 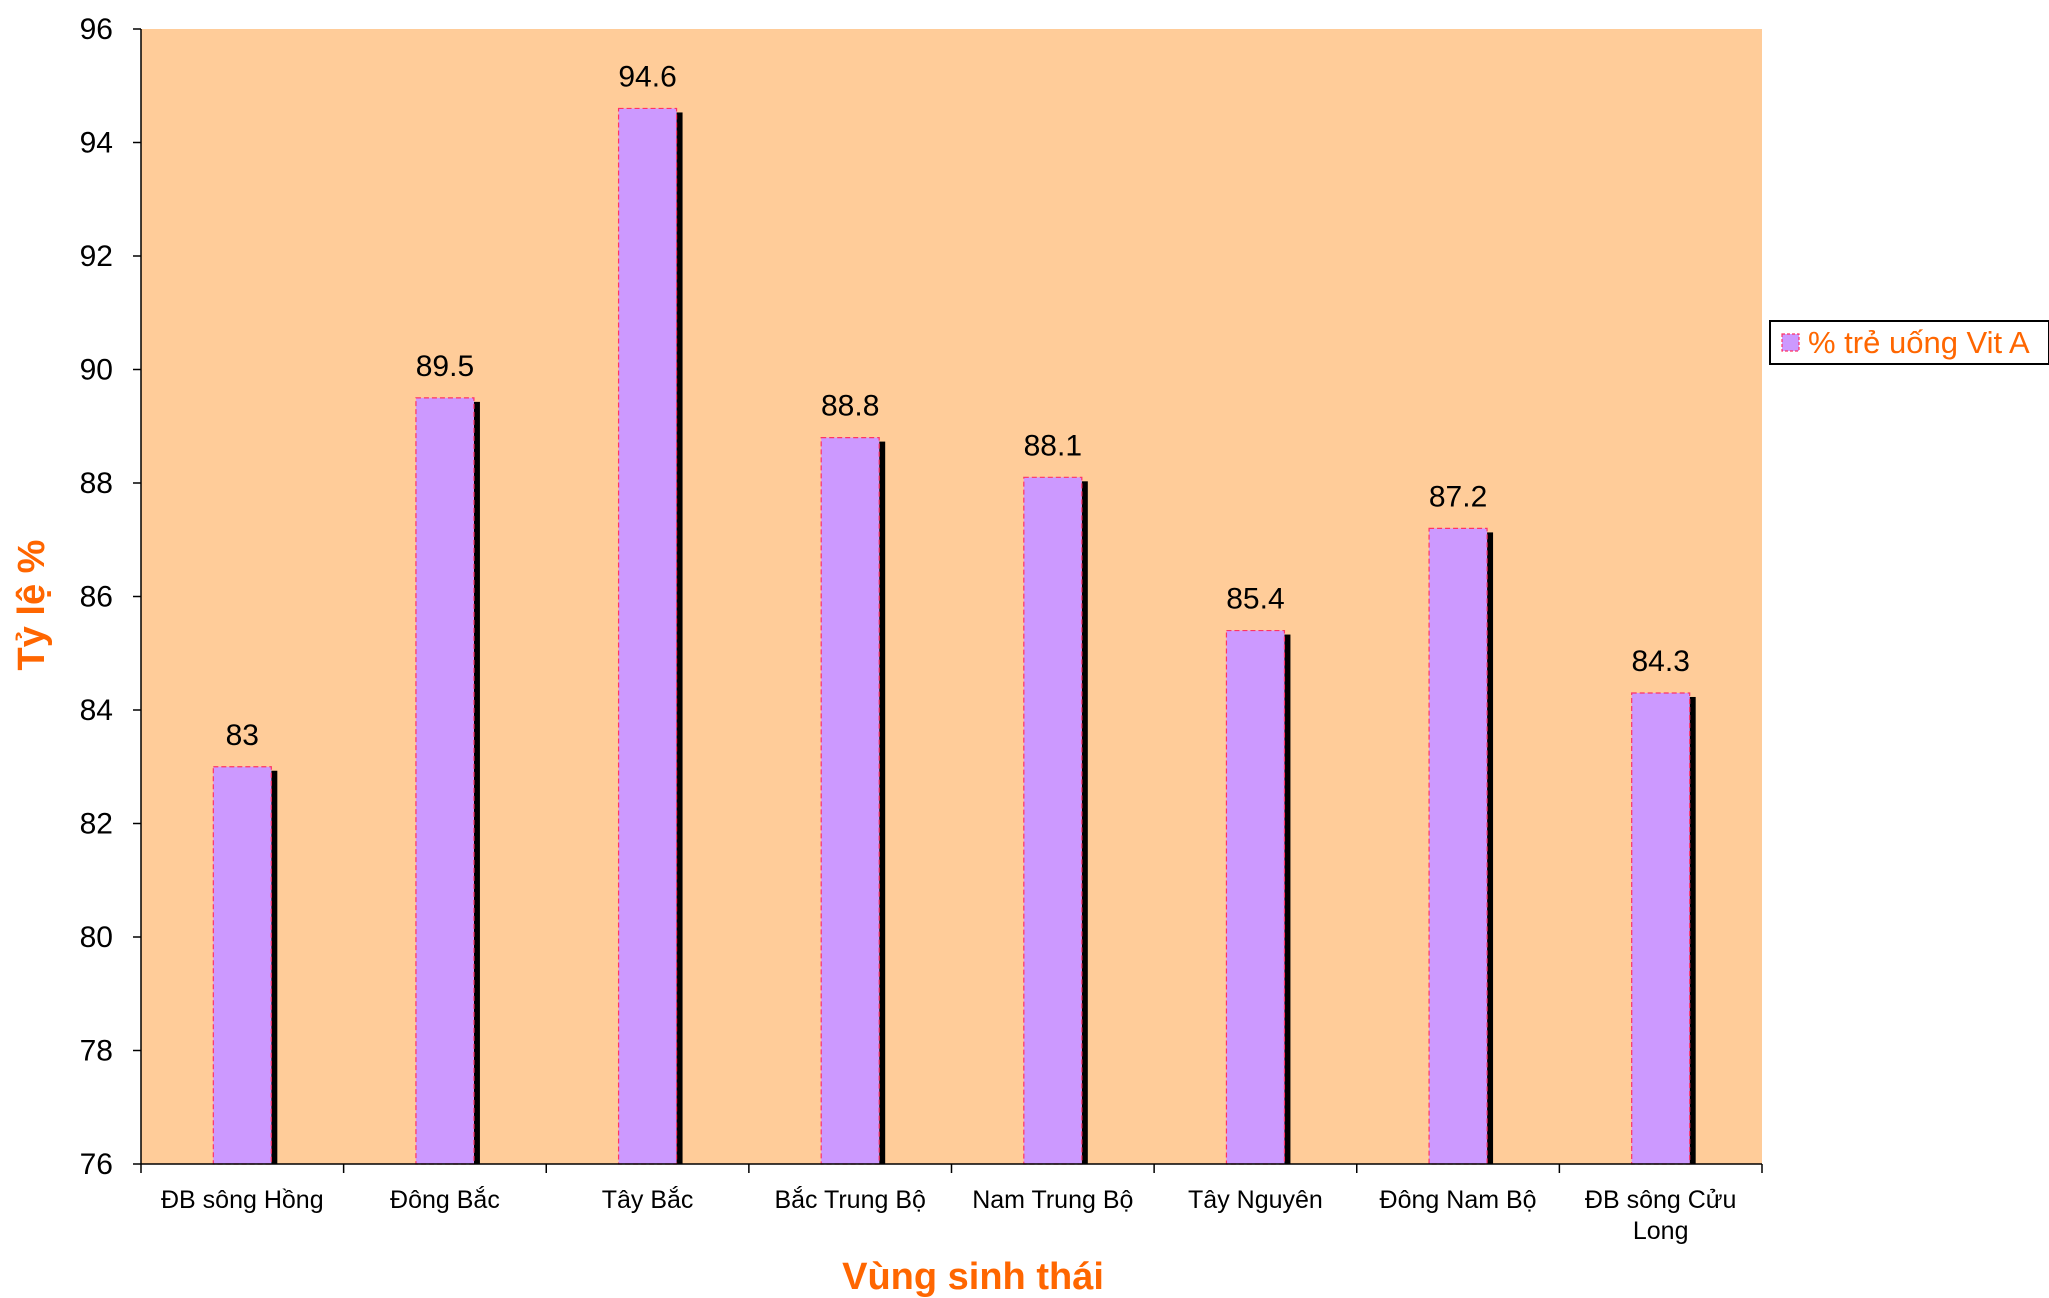 I want to click on x-tick-label: ĐB sông Cửu, so click(x=1661, y=1200).